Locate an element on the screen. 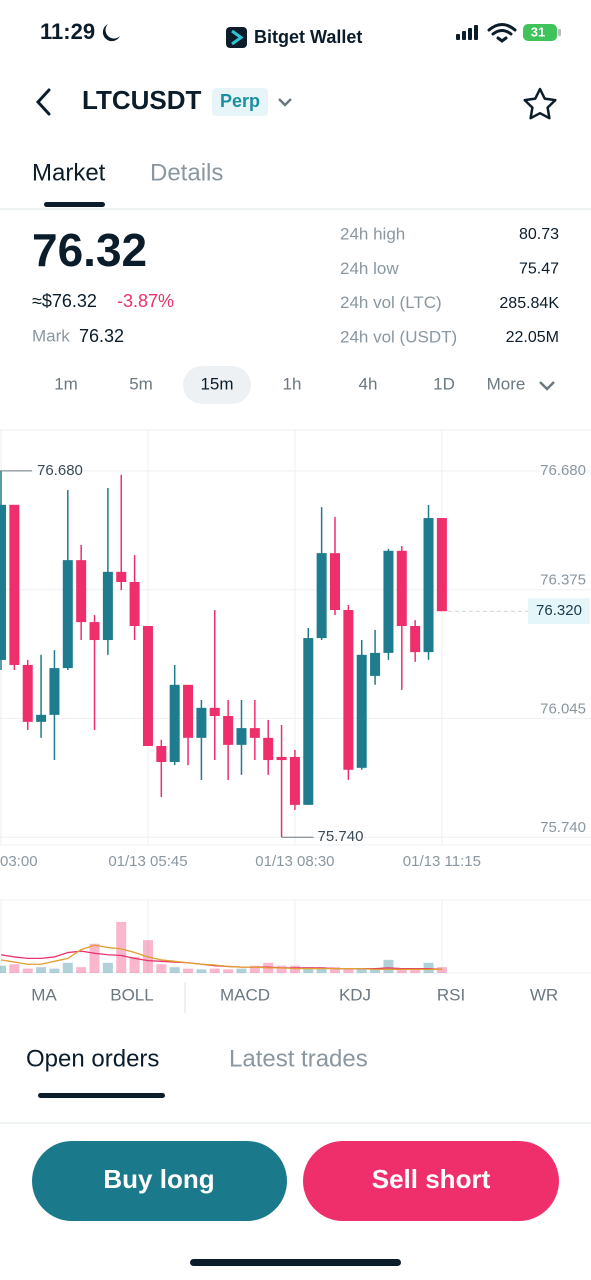  interval: More is located at coordinates (506, 383).